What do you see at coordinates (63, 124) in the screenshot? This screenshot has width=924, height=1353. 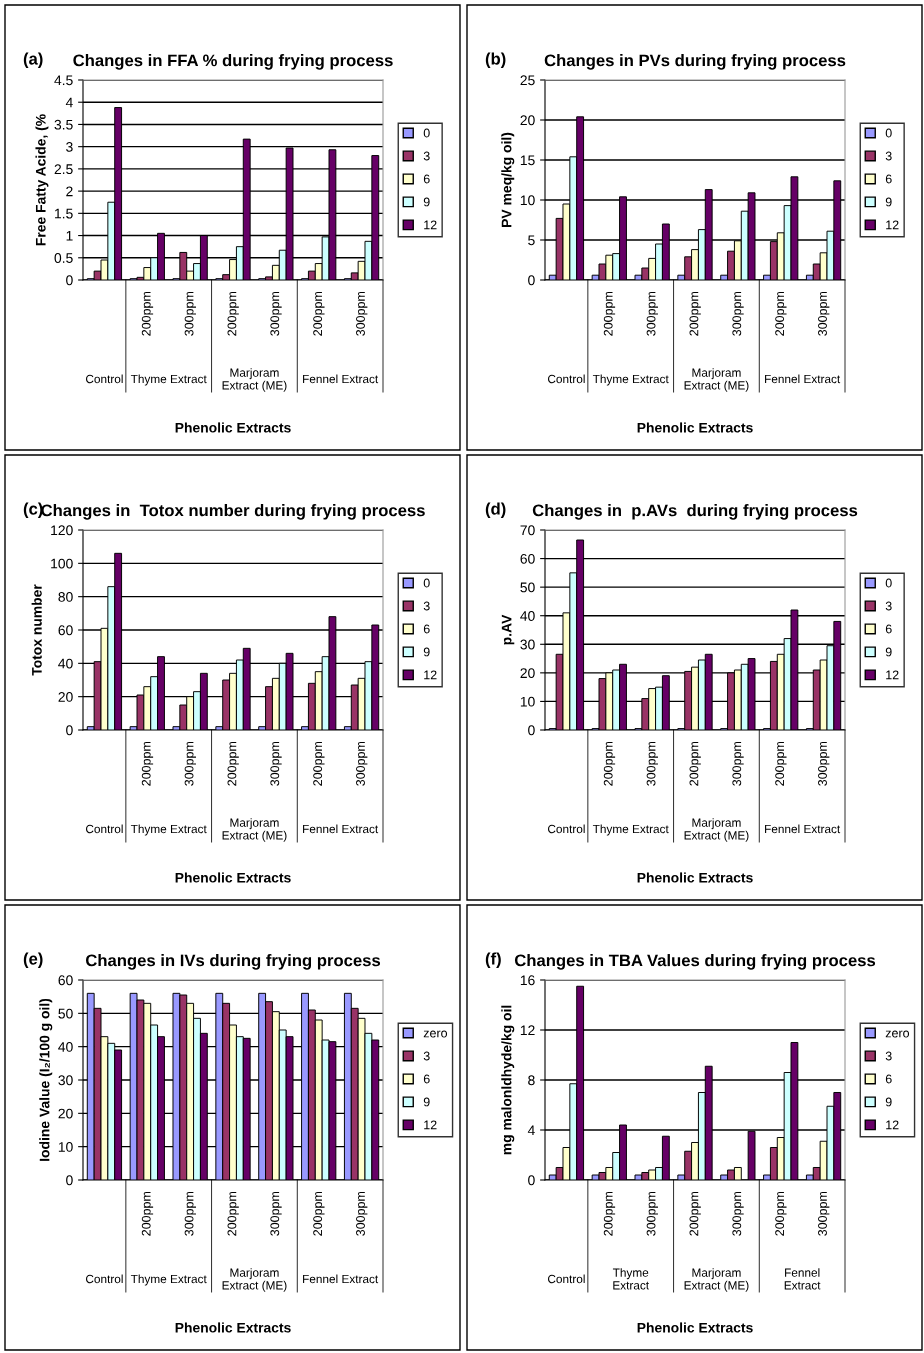 I see `y-tick-label: 3.5` at bounding box center [63, 124].